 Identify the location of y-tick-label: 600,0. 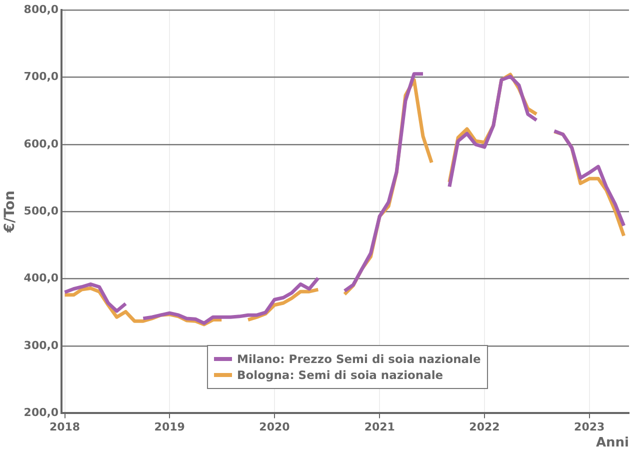
(41, 143).